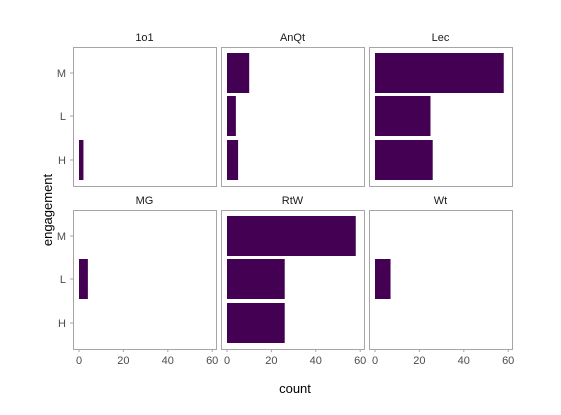  I want to click on x-tick-label-0-col2: 0, so click(375, 361).